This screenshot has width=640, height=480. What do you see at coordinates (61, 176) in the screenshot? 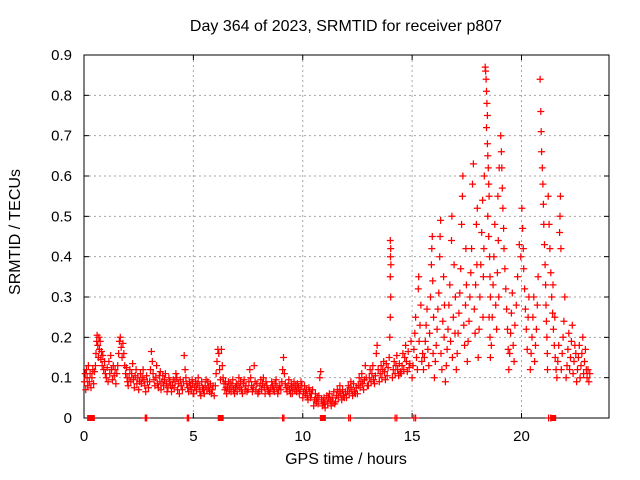
I see `y-tick-label: 0.6` at bounding box center [61, 176].